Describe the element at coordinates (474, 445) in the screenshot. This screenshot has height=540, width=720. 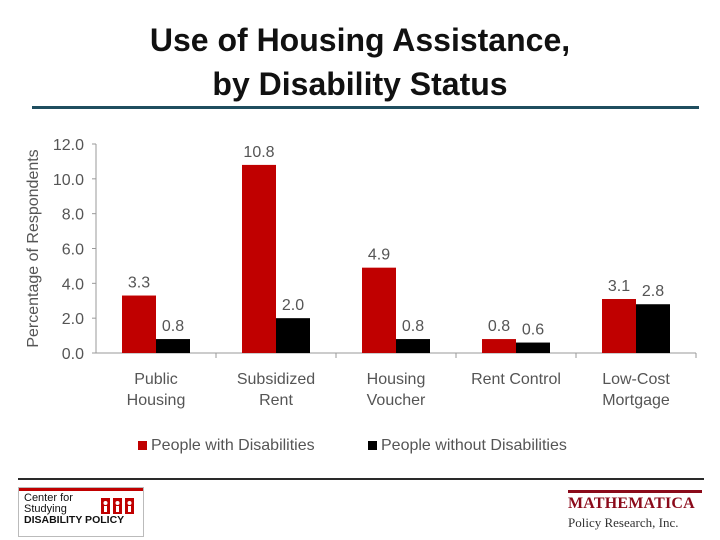
I see `legend-label: People without Disabilities` at that location.